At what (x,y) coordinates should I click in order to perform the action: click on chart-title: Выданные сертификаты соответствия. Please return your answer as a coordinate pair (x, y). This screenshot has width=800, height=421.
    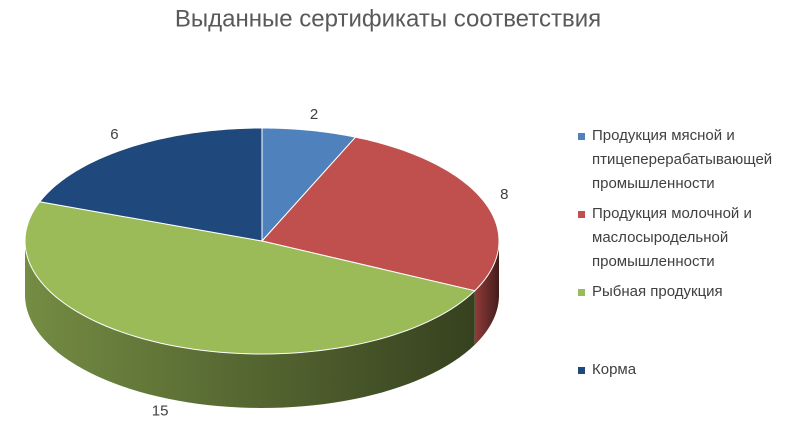
    Looking at the image, I should click on (388, 18).